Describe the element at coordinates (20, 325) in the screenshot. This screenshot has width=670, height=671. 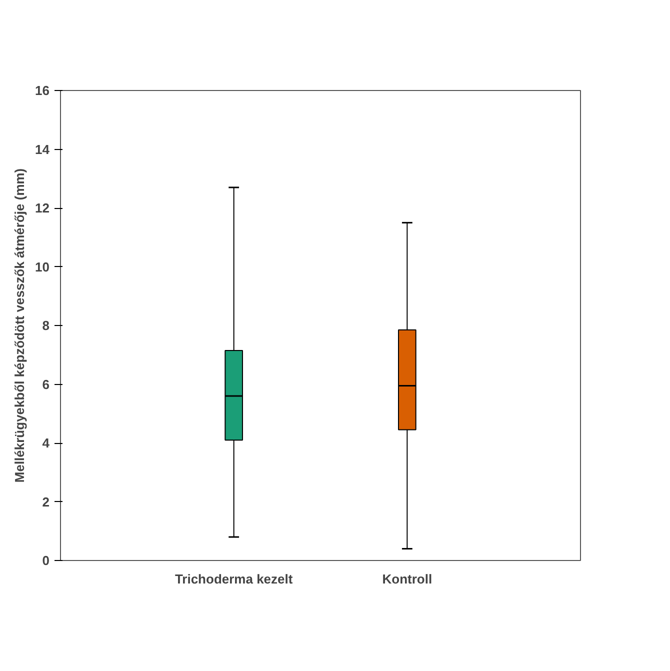
I see `y-axis-title: Mellékrügyekből képződött vesszők átmérője (mm)` at that location.